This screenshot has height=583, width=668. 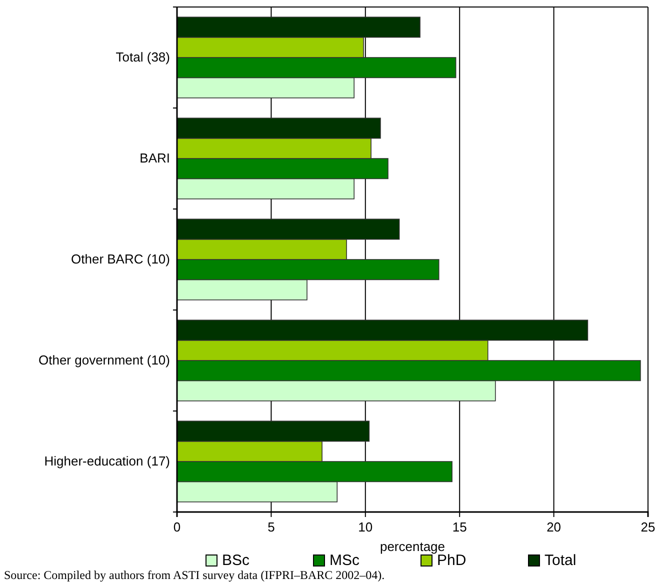 What do you see at coordinates (648, 527) in the screenshot?
I see `x-tick-label: 25` at bounding box center [648, 527].